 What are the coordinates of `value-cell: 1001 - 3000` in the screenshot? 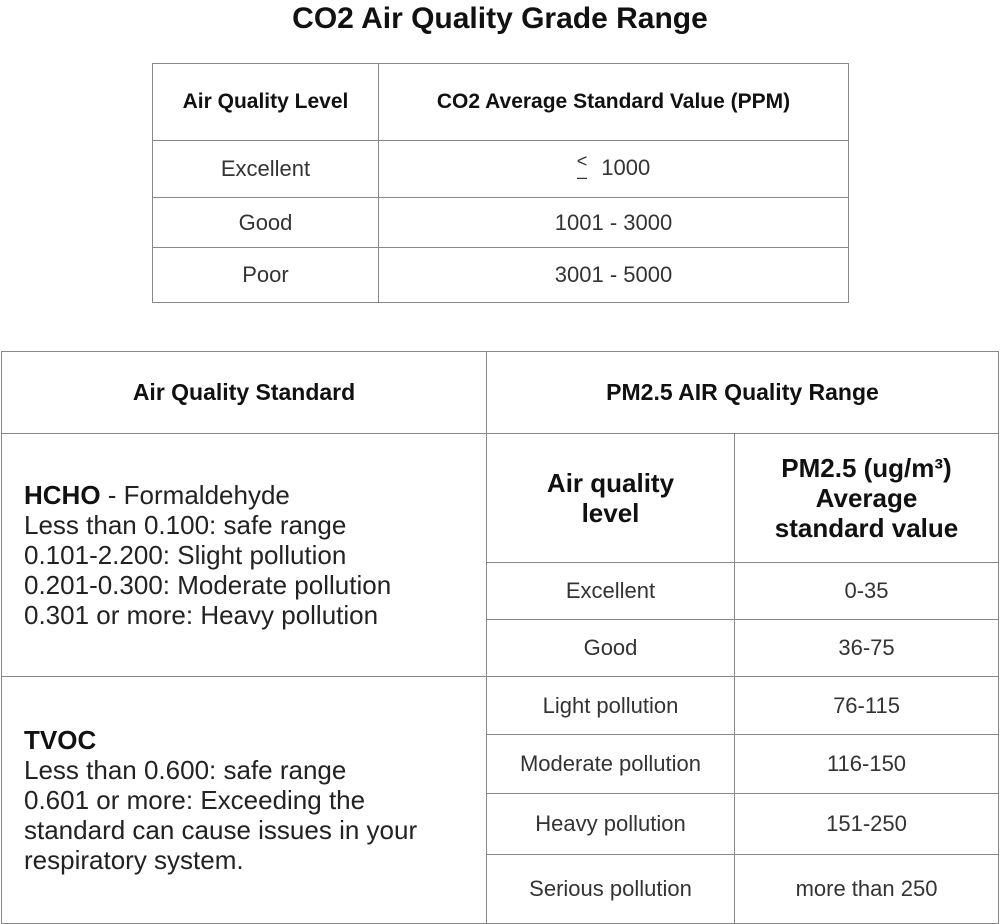 It's located at (613, 222).